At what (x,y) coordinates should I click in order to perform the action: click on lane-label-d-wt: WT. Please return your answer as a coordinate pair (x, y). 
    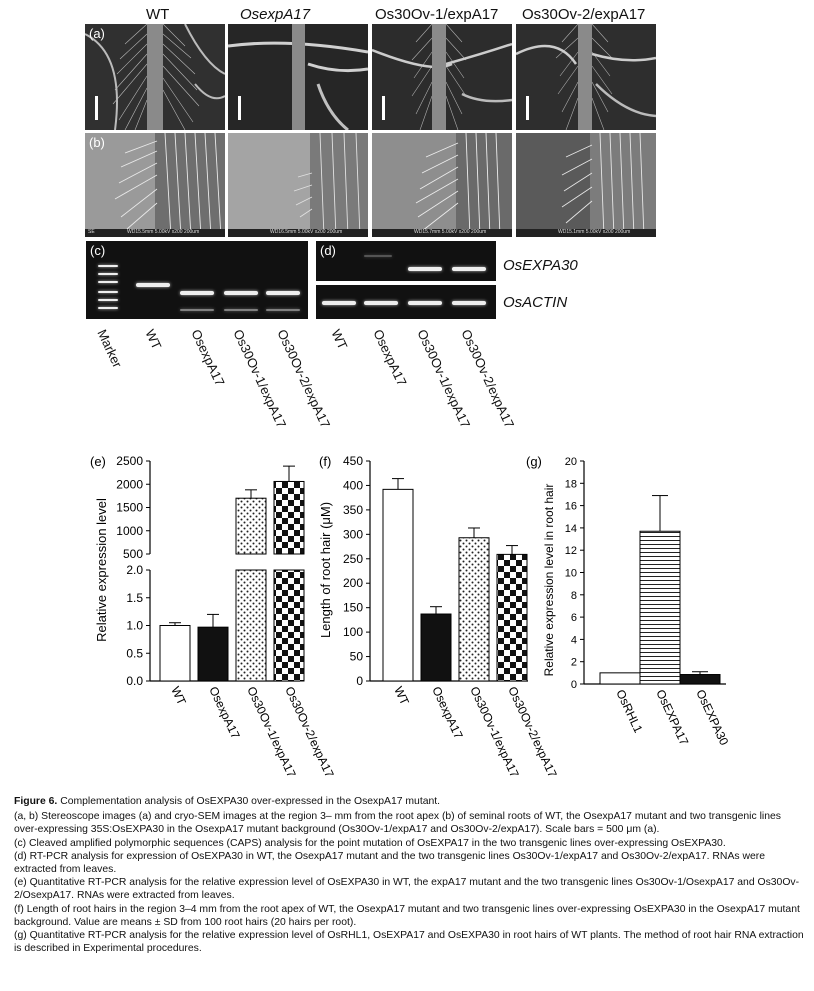
    Looking at the image, I should click on (339, 339).